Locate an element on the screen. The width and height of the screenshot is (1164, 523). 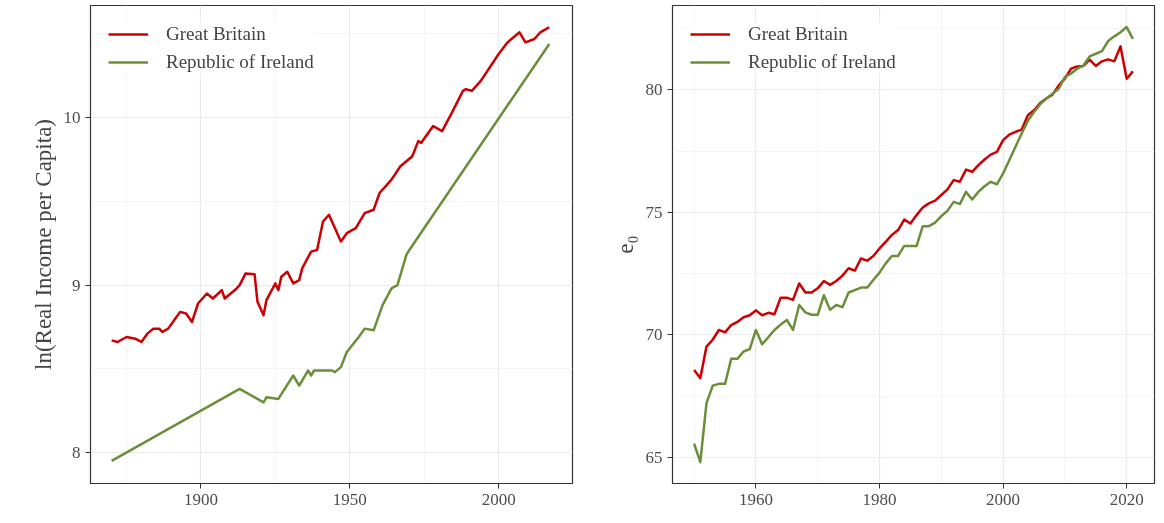
x-tick-label: 1980 is located at coordinates (879, 499).